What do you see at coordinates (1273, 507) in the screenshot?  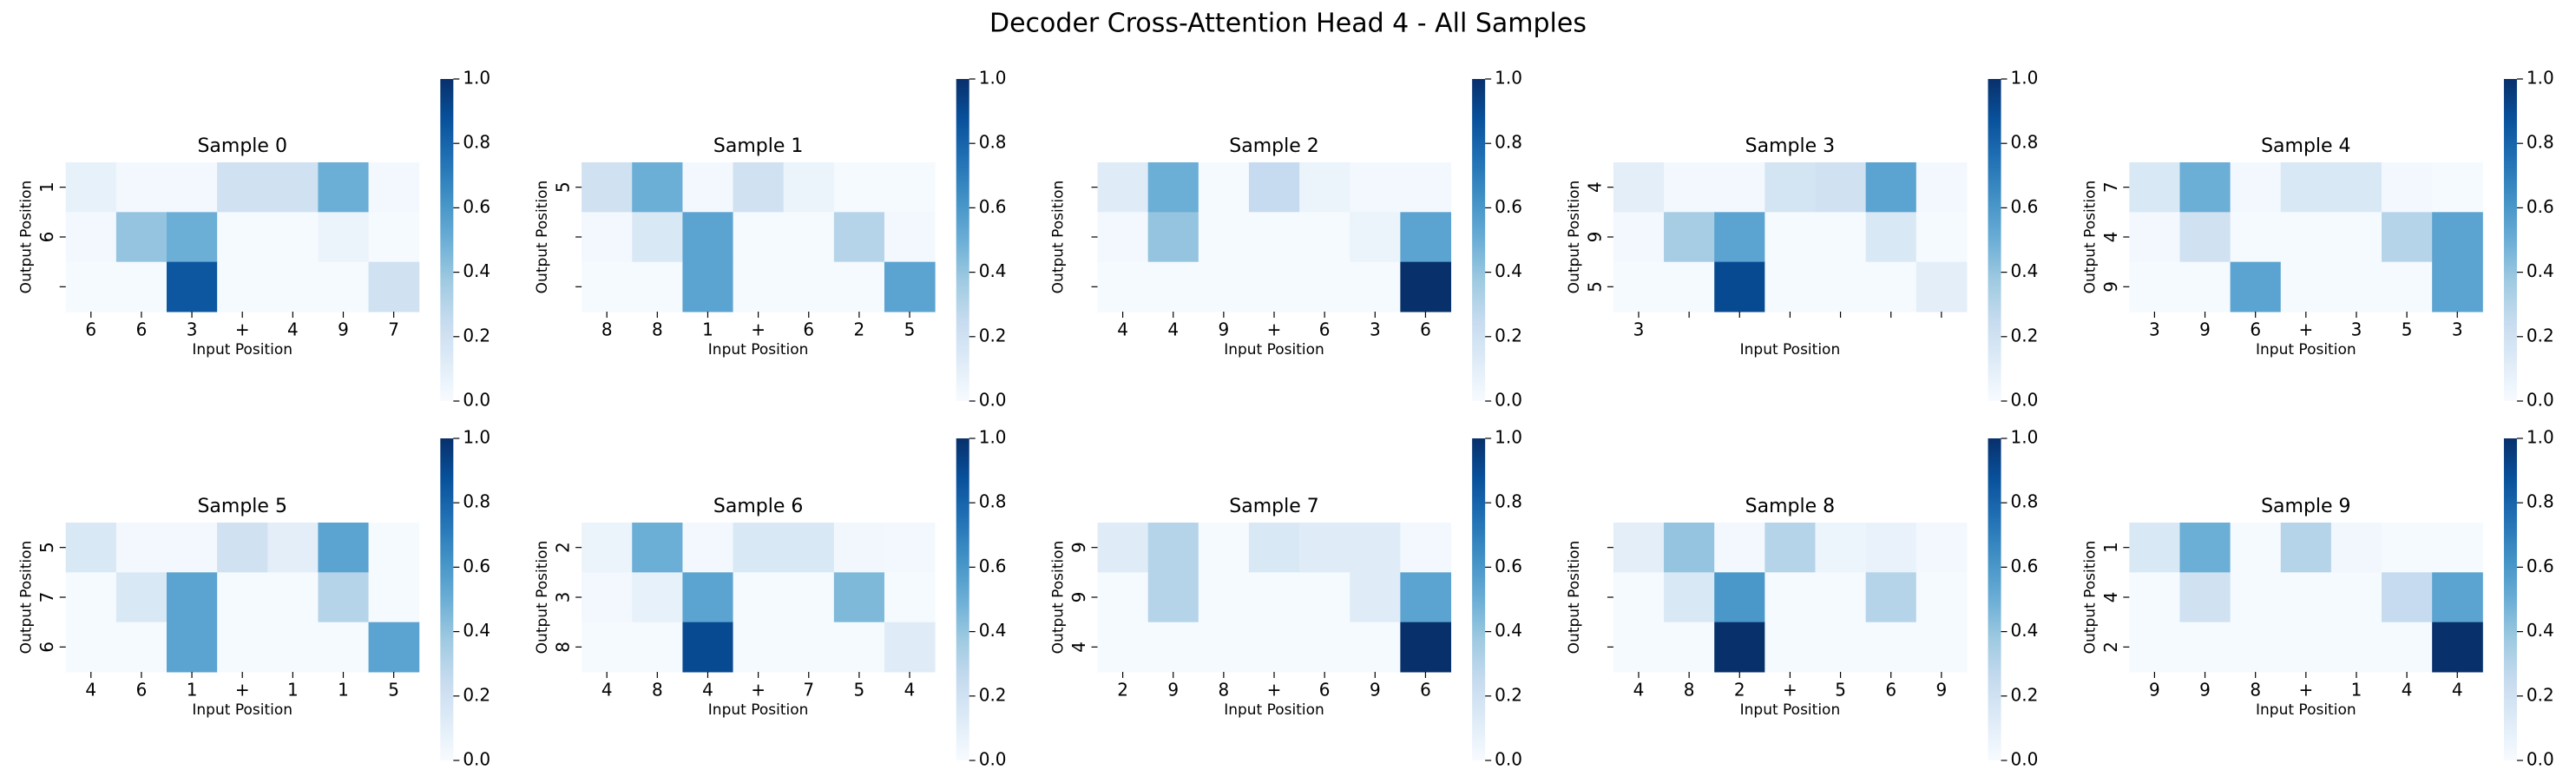 I see `subplot-title: Sample 7` at bounding box center [1273, 507].